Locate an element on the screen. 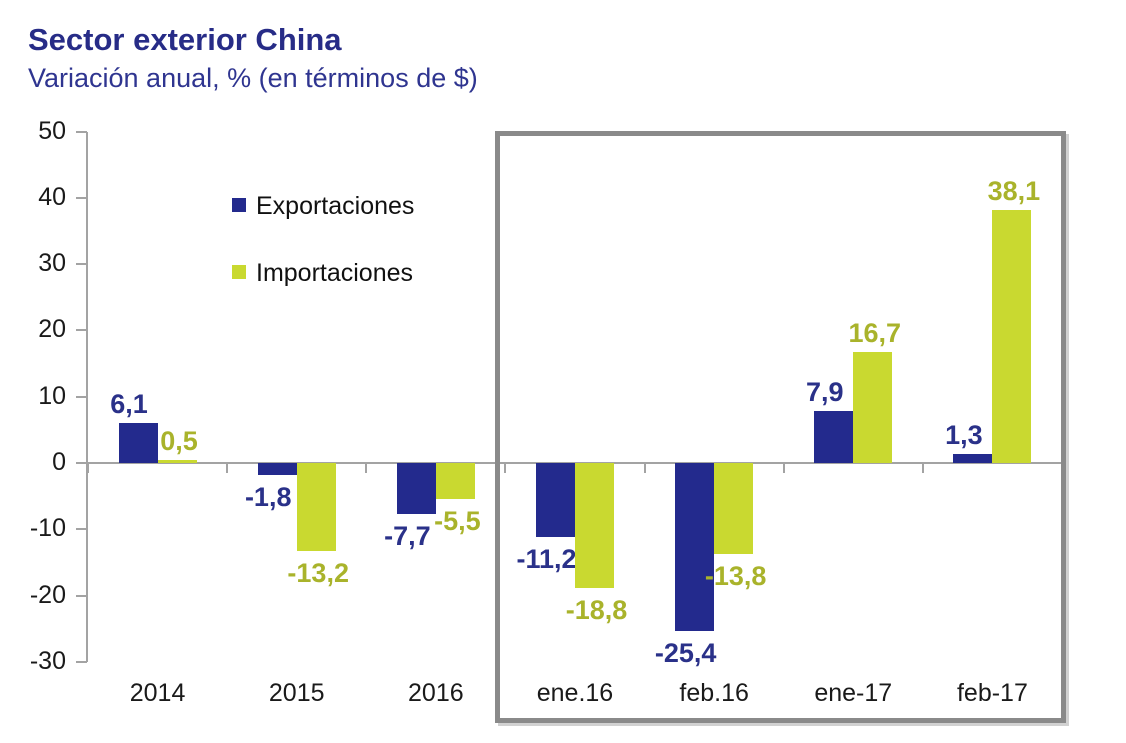 The width and height of the screenshot is (1126, 743). x-axis-label-ene-17: ene-17 is located at coordinates (853, 693).